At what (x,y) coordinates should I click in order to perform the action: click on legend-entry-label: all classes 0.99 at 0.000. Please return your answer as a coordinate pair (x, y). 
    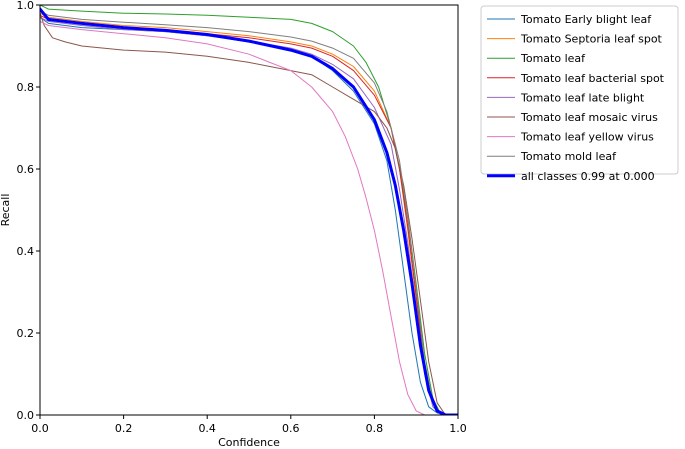
    Looking at the image, I should click on (588, 176).